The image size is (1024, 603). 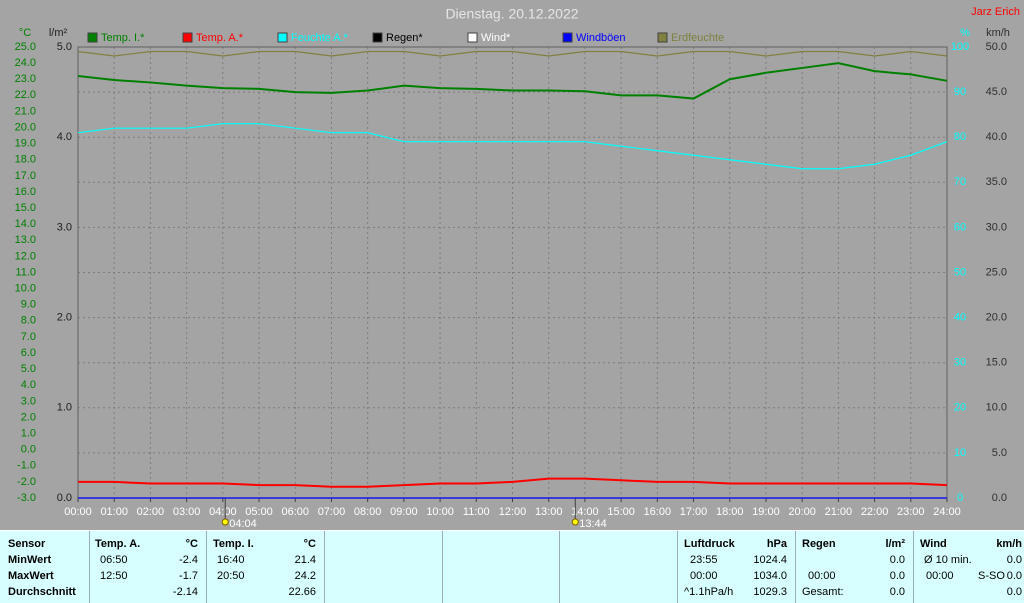 I want to click on cell: Regen l/m² 0.0 00:00 0.0 Gesamt: 0.0, so click(x=855, y=567).